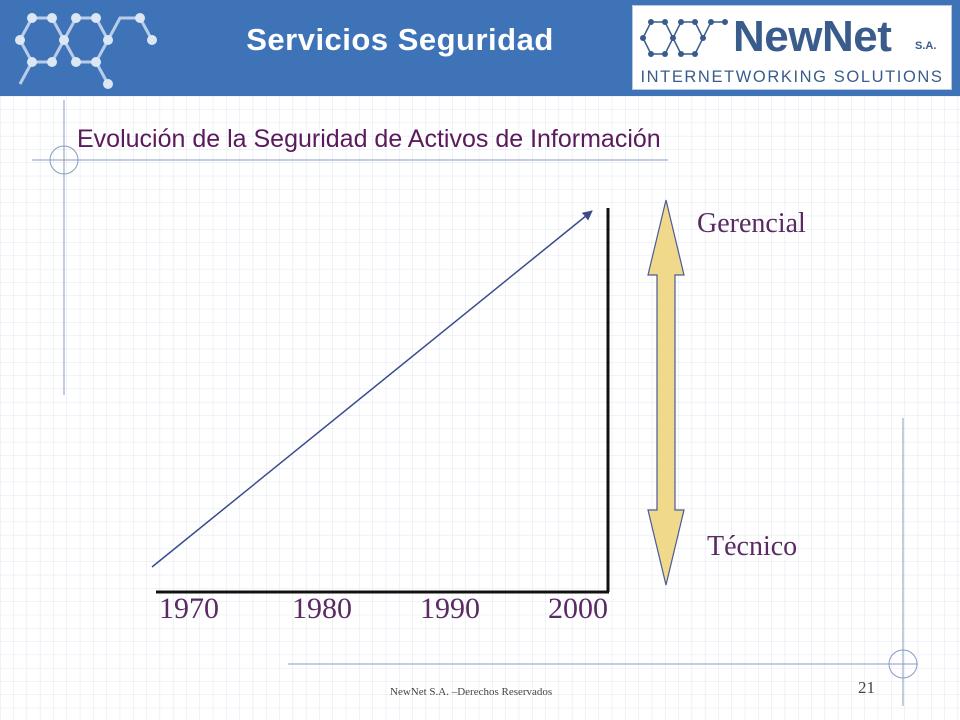 This screenshot has height=720, width=960. What do you see at coordinates (322, 608) in the screenshot?
I see `year-label-1980: 1980` at bounding box center [322, 608].